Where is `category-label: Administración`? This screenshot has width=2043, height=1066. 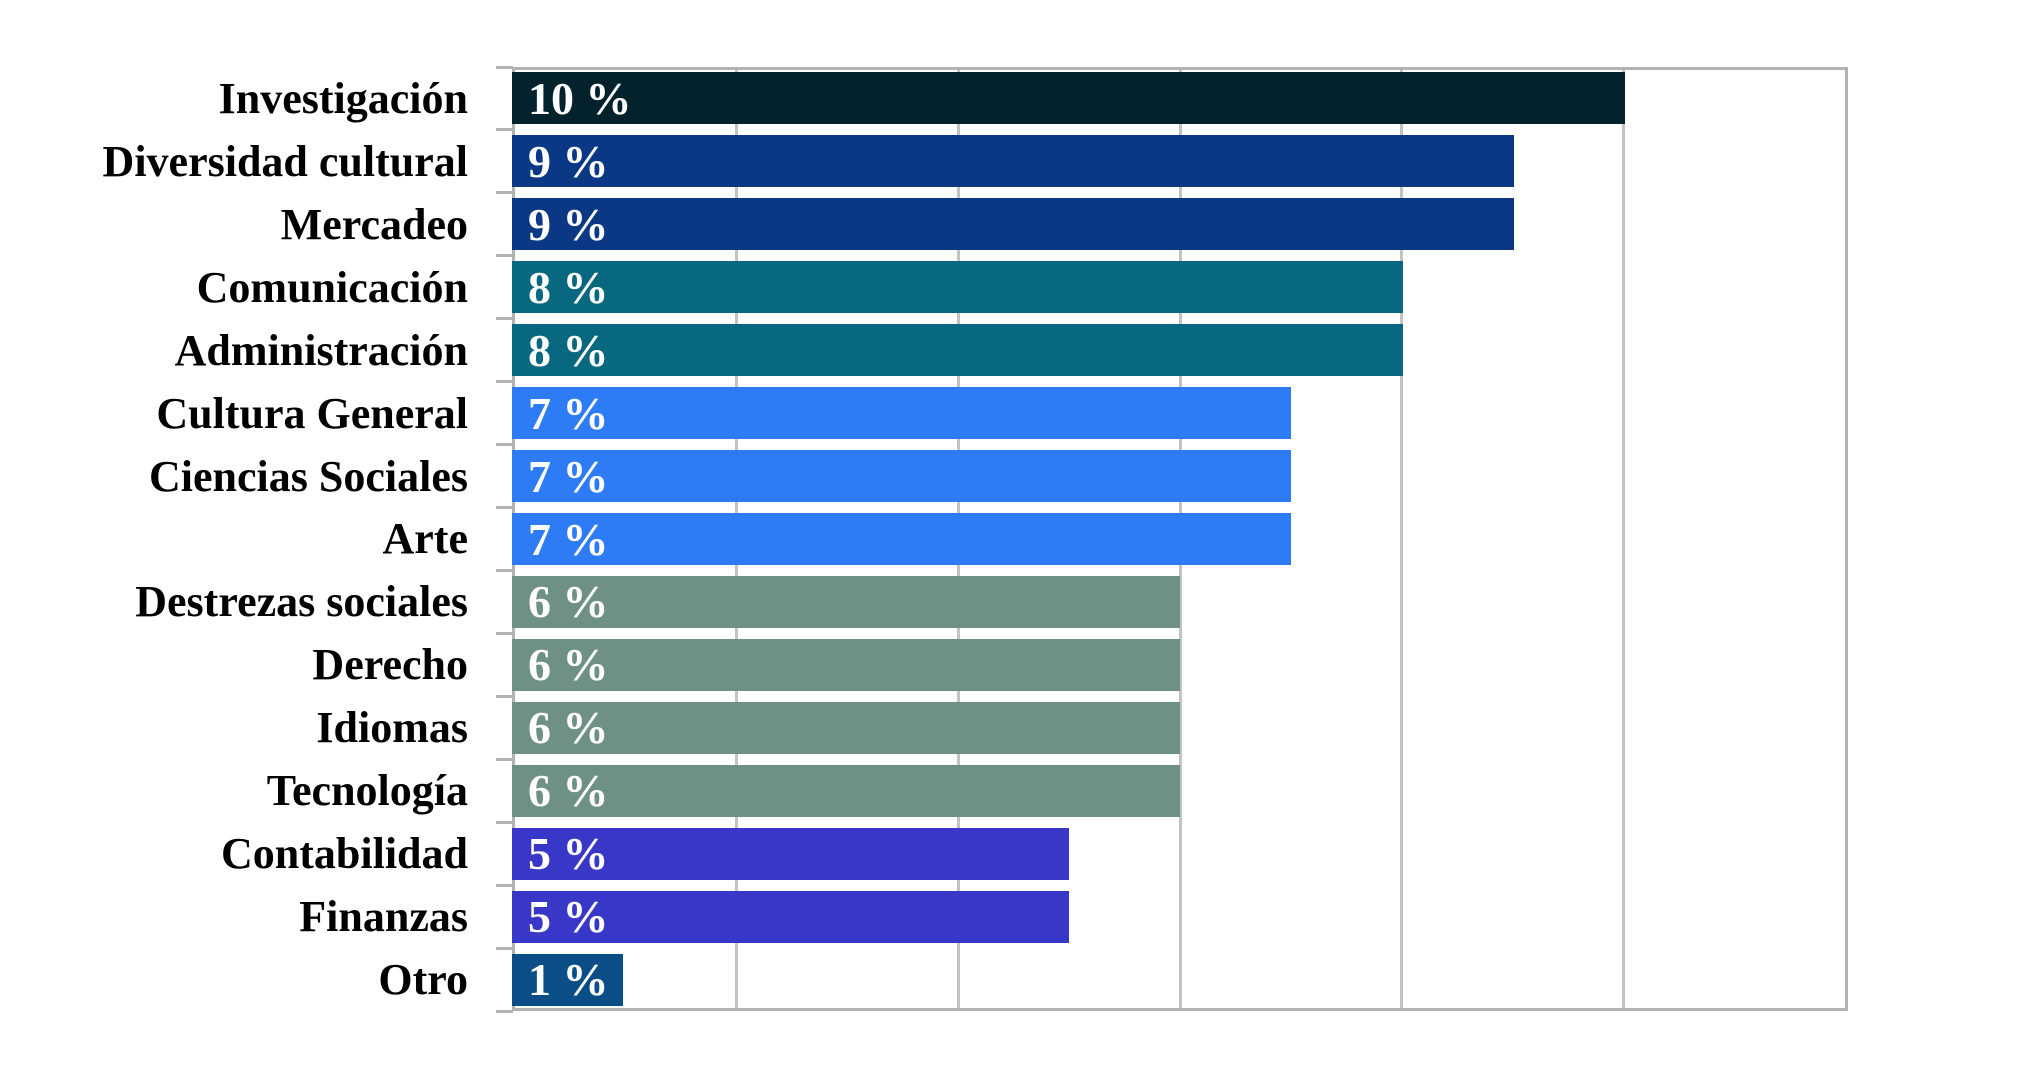
category-label: Administración is located at coordinates (321, 350).